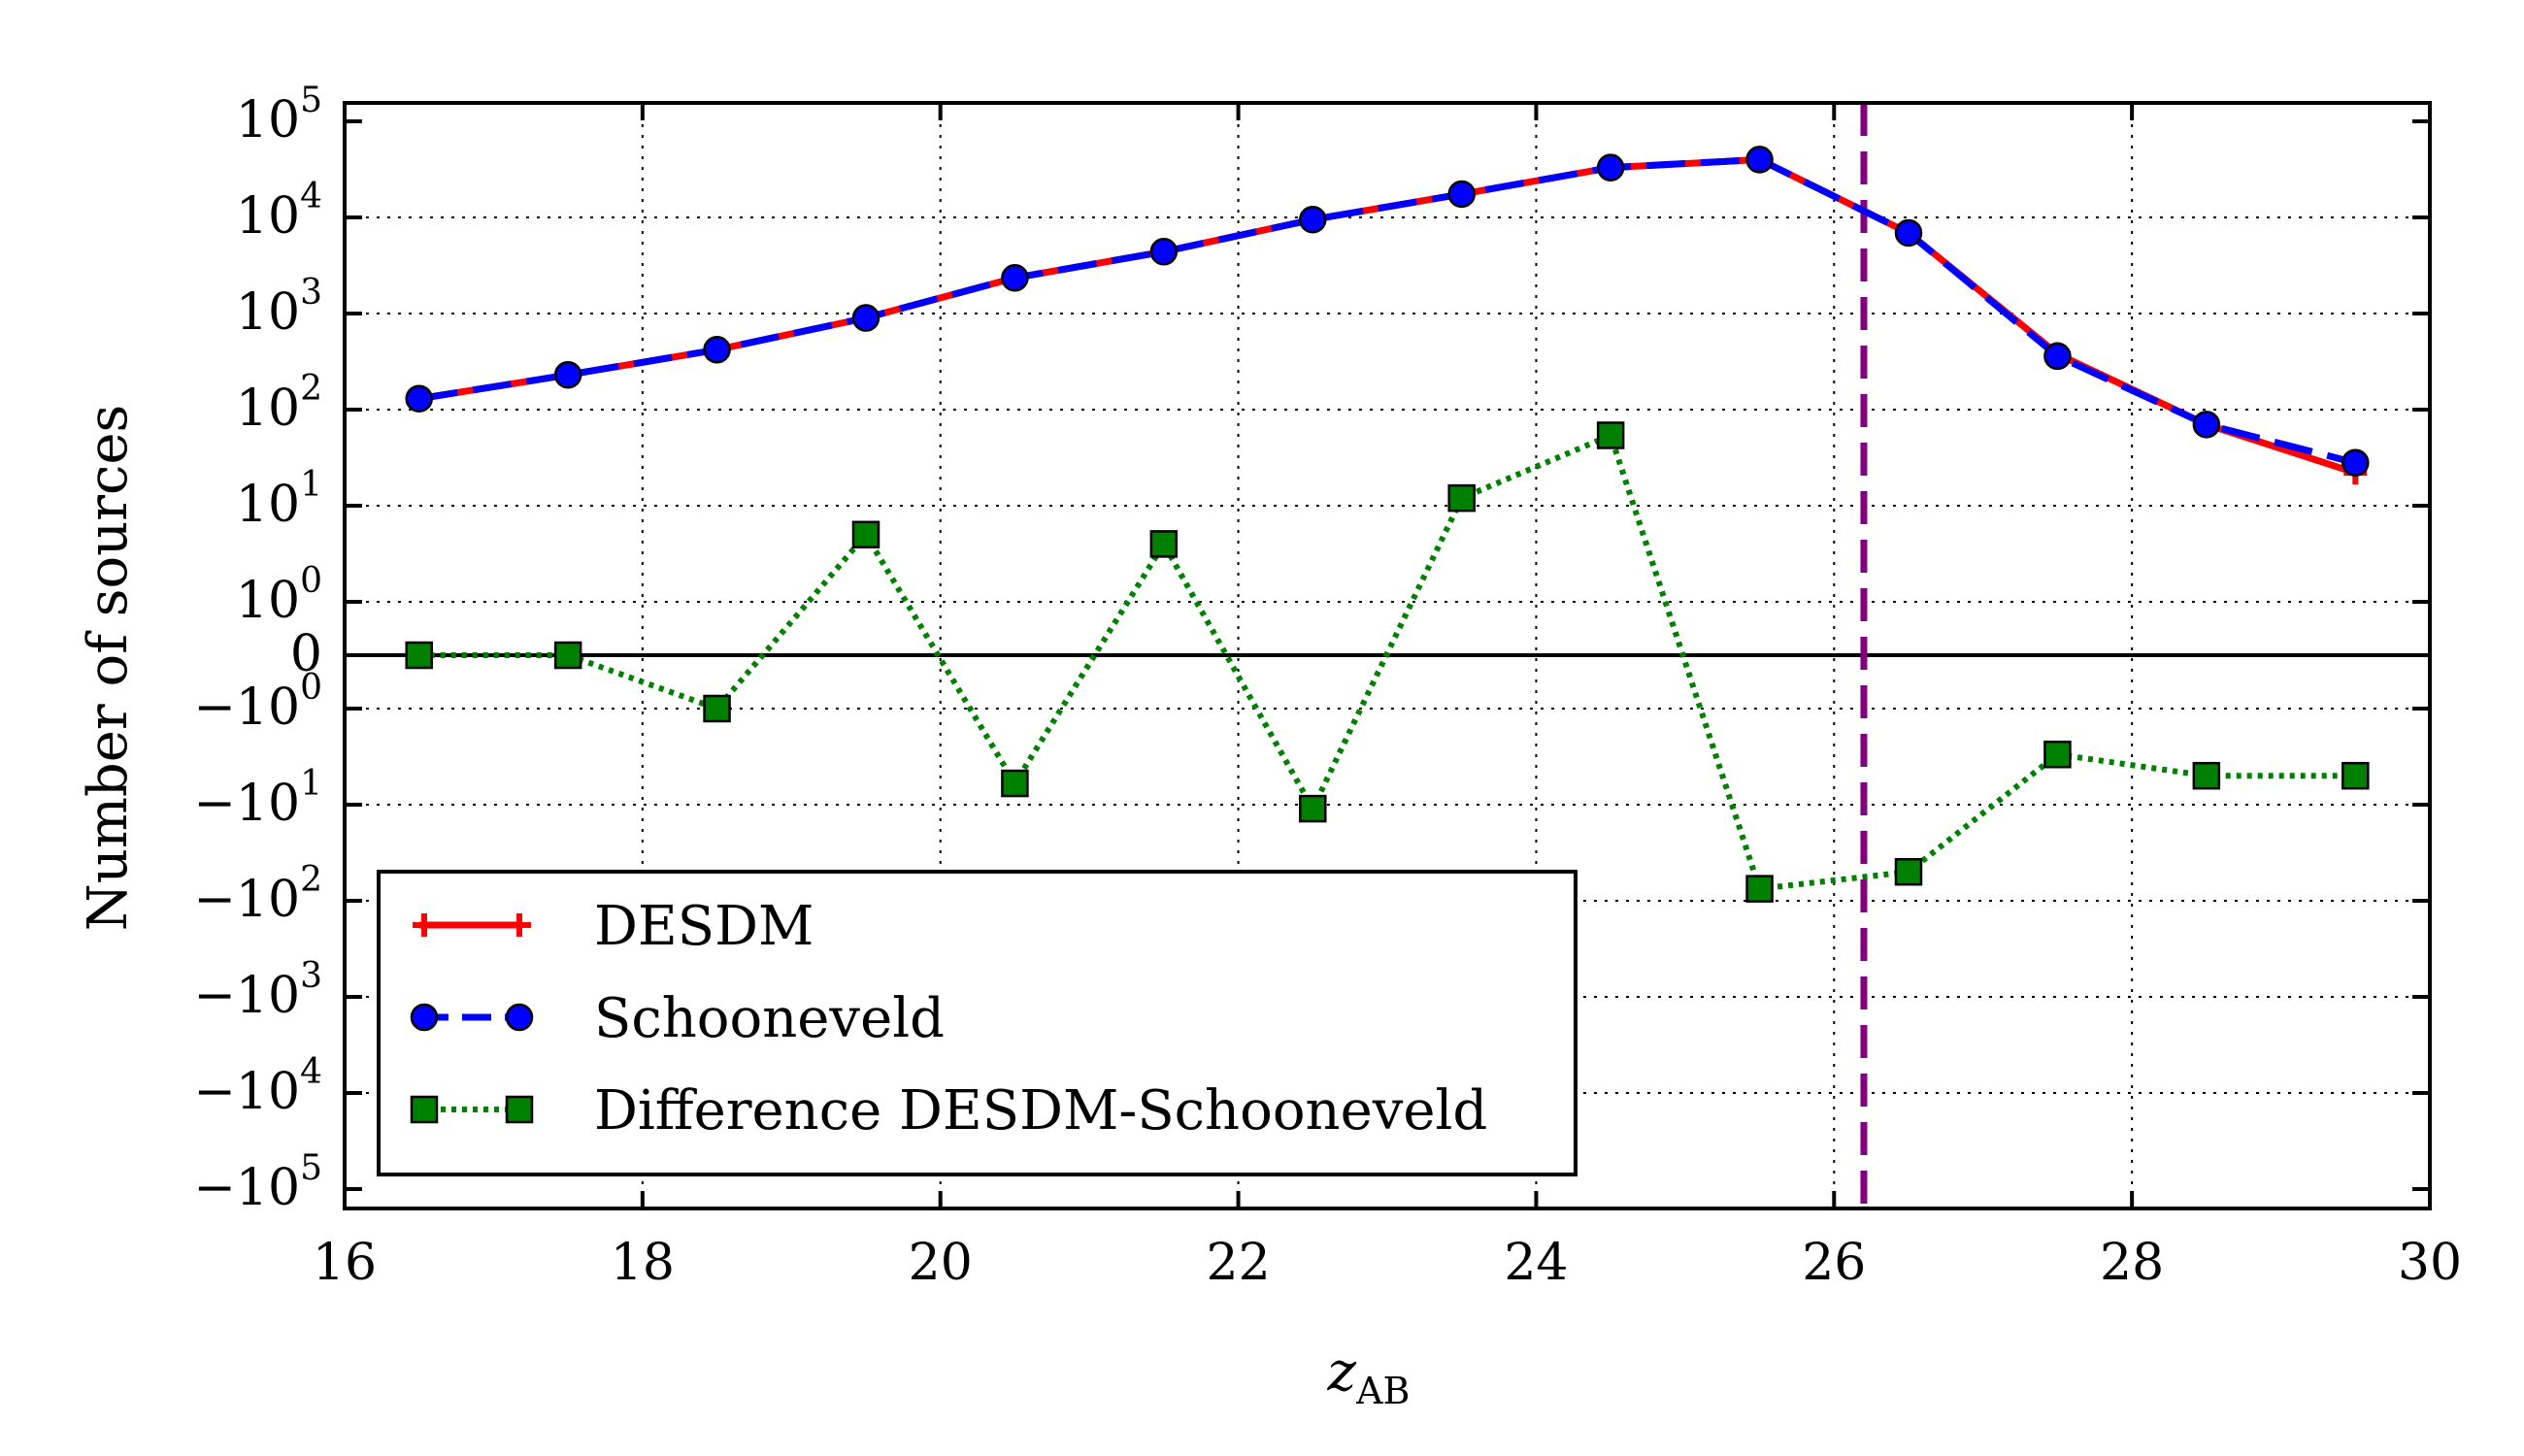  I want to click on x-tick-label: 30, so click(2430, 1263).